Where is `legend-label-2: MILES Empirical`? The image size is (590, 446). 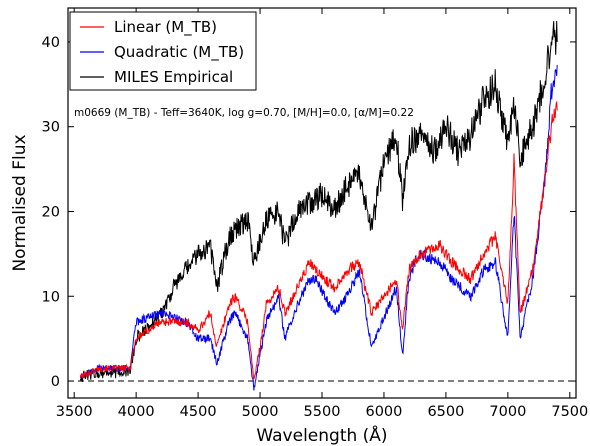
legend-label-2: MILES Empirical is located at coordinates (173, 77).